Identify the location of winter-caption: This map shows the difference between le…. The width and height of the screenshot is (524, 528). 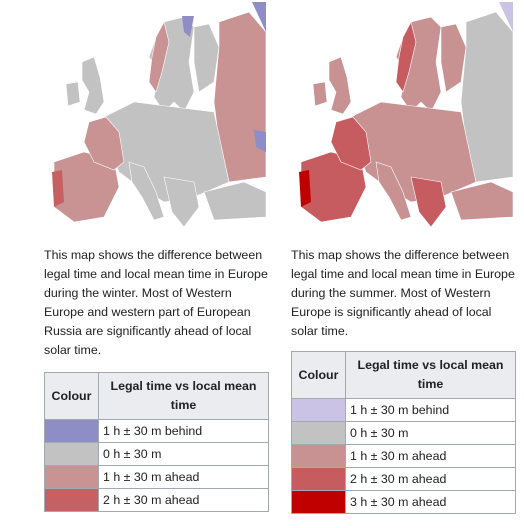
(156, 302).